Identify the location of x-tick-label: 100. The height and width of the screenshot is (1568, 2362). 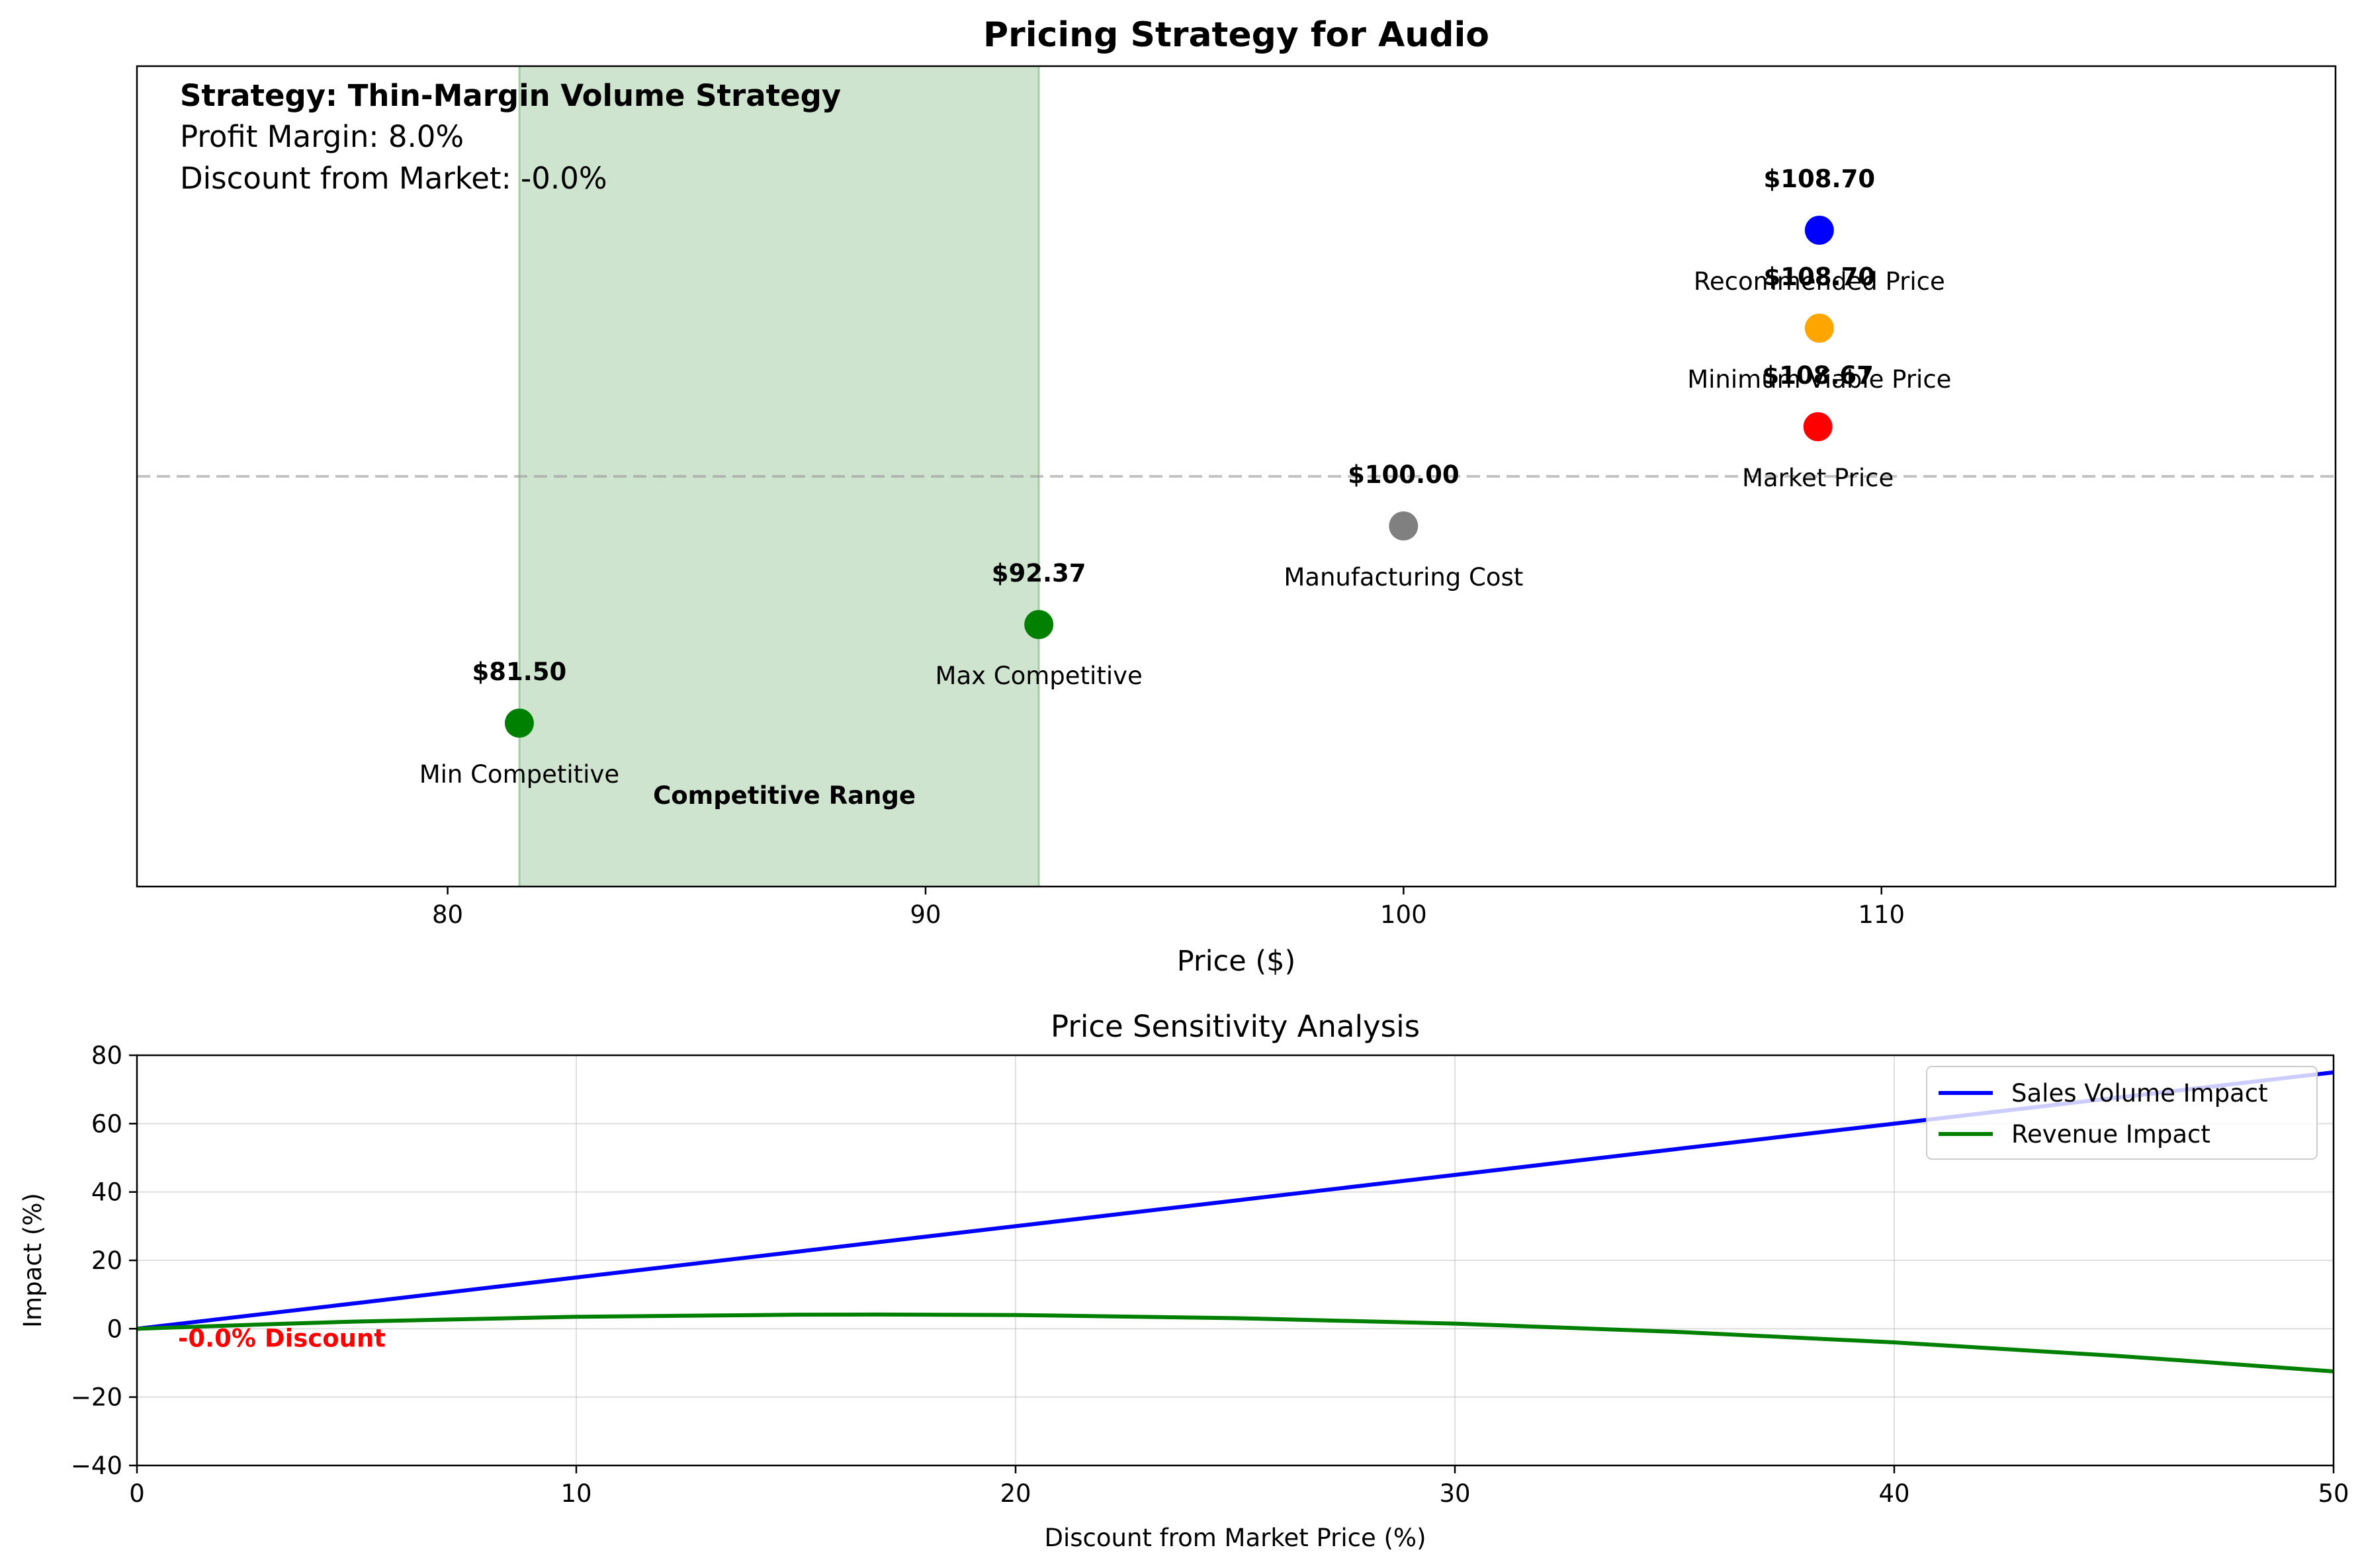
(1403, 915).